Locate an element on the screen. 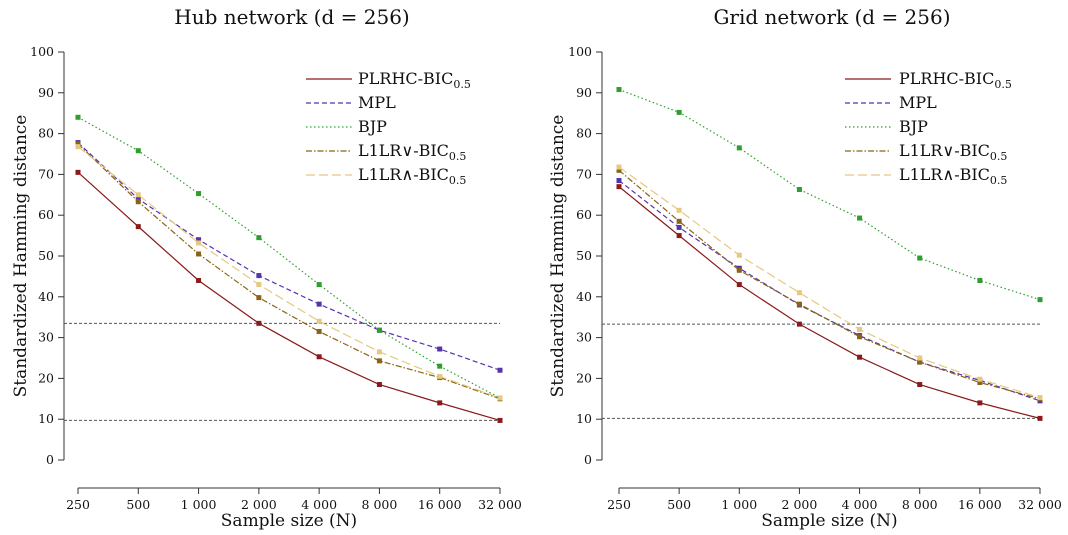 The width and height of the screenshot is (1068, 535). chart-title: Grid network (d = 256) is located at coordinates (831, 17).